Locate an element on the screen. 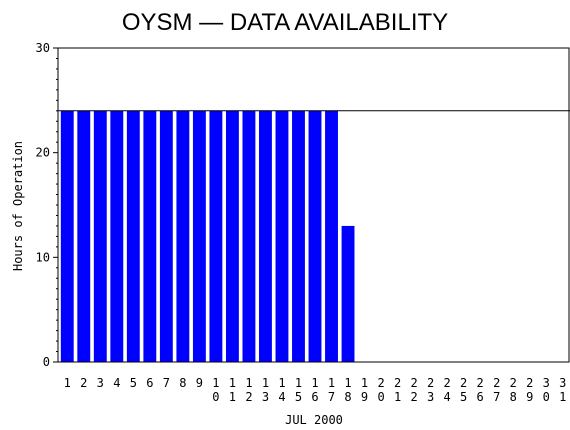  y-tick-label: 10 is located at coordinates (43, 257).